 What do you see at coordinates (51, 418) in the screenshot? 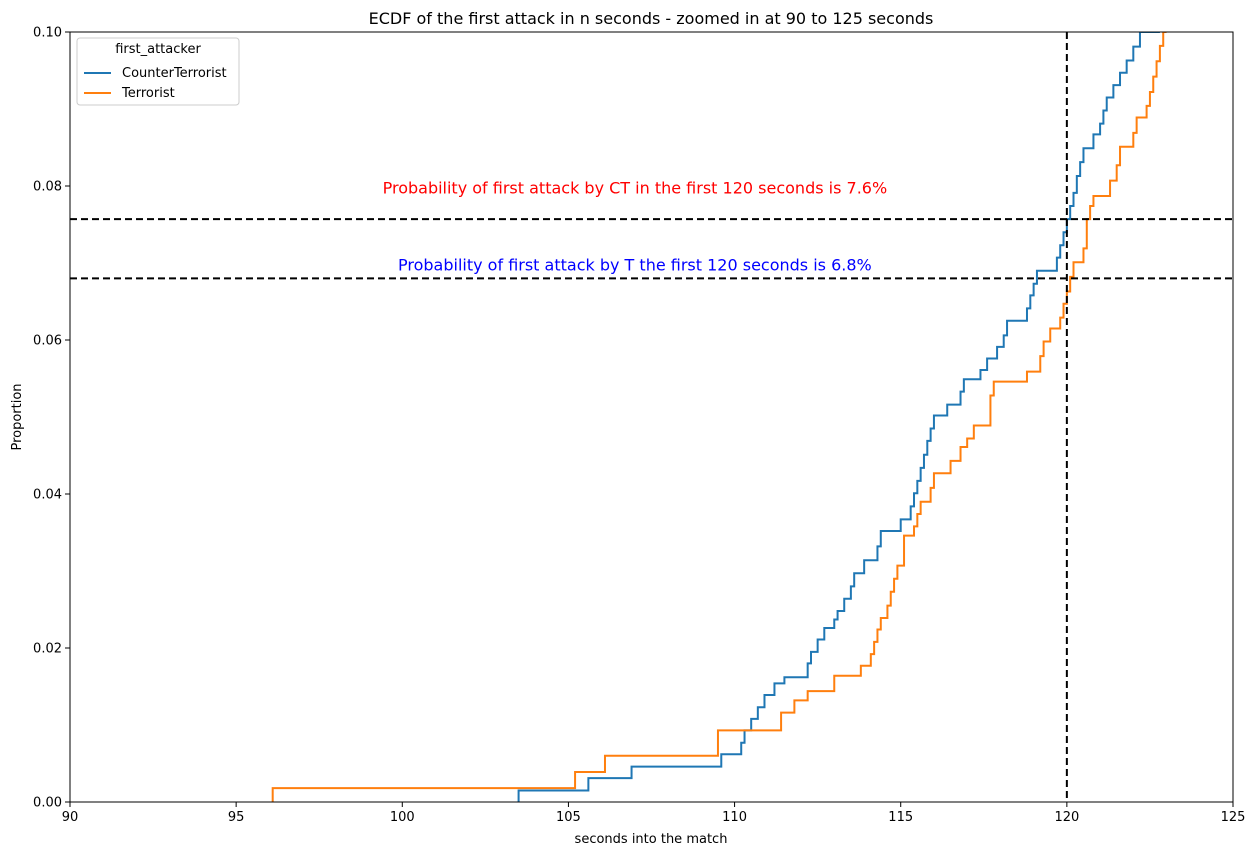
I see `y-axis: 0.00 0.02 0.04 0.06 0.08 0.10` at bounding box center [51, 418].